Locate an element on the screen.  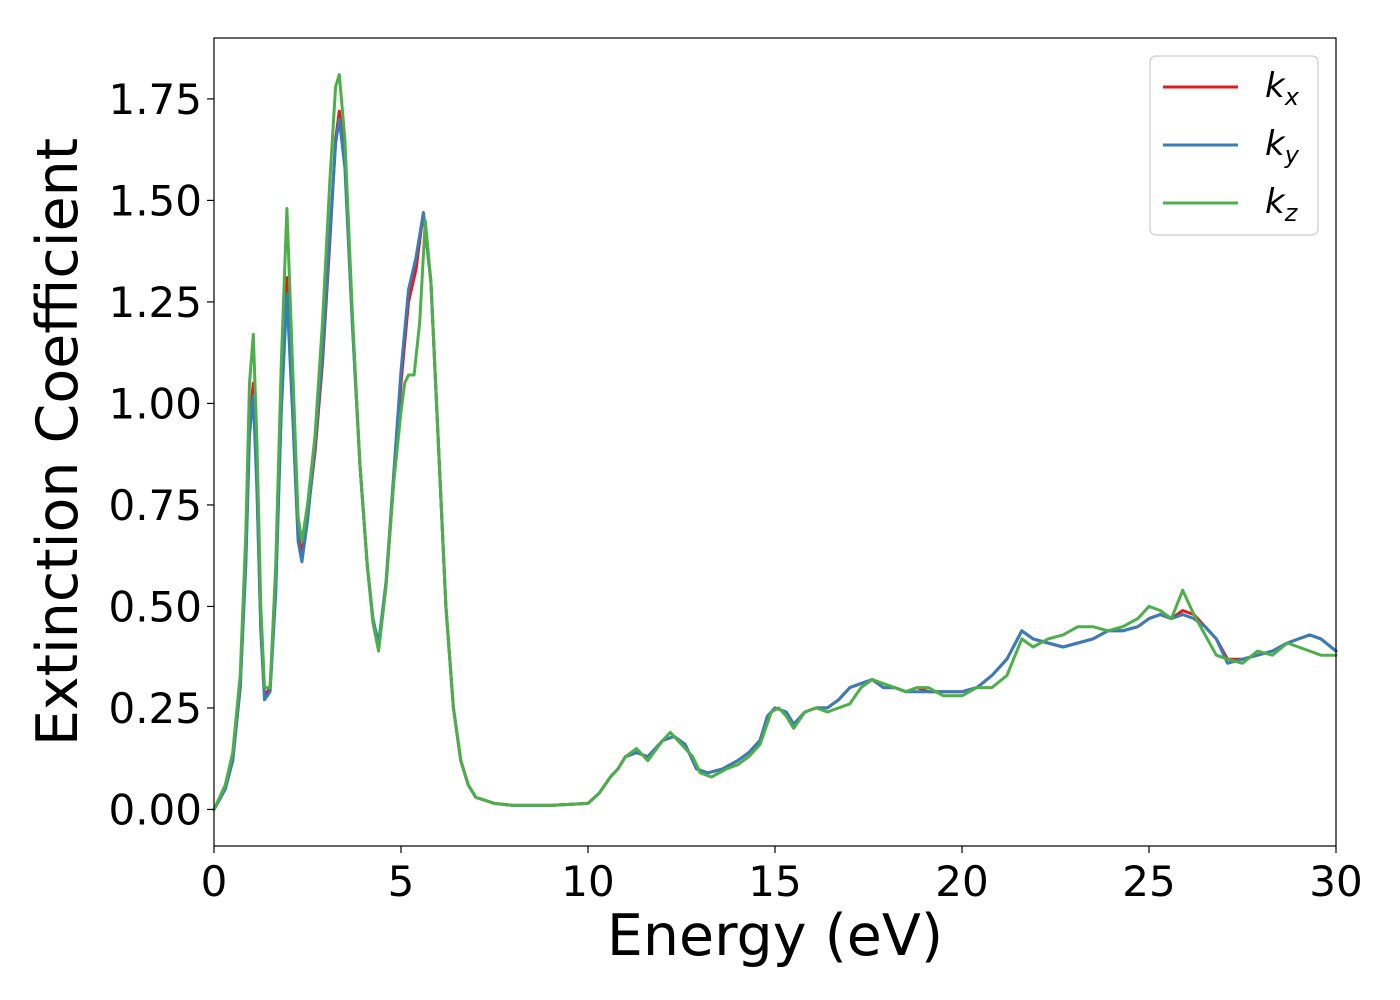
x-tick-label: 30 is located at coordinates (1335, 881).